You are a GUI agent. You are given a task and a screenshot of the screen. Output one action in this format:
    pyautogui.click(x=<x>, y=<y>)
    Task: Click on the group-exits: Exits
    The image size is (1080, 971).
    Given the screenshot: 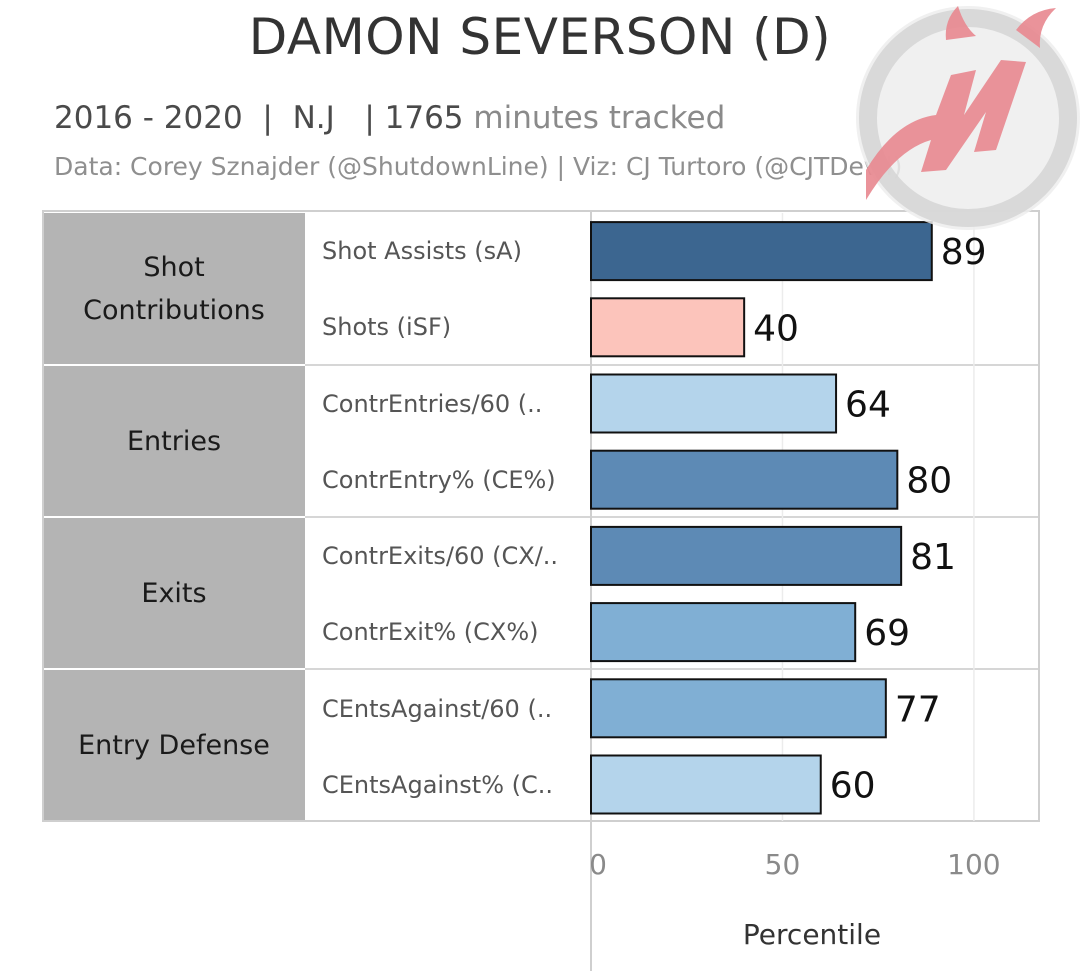 What is the action you would take?
    pyautogui.click(x=174, y=593)
    